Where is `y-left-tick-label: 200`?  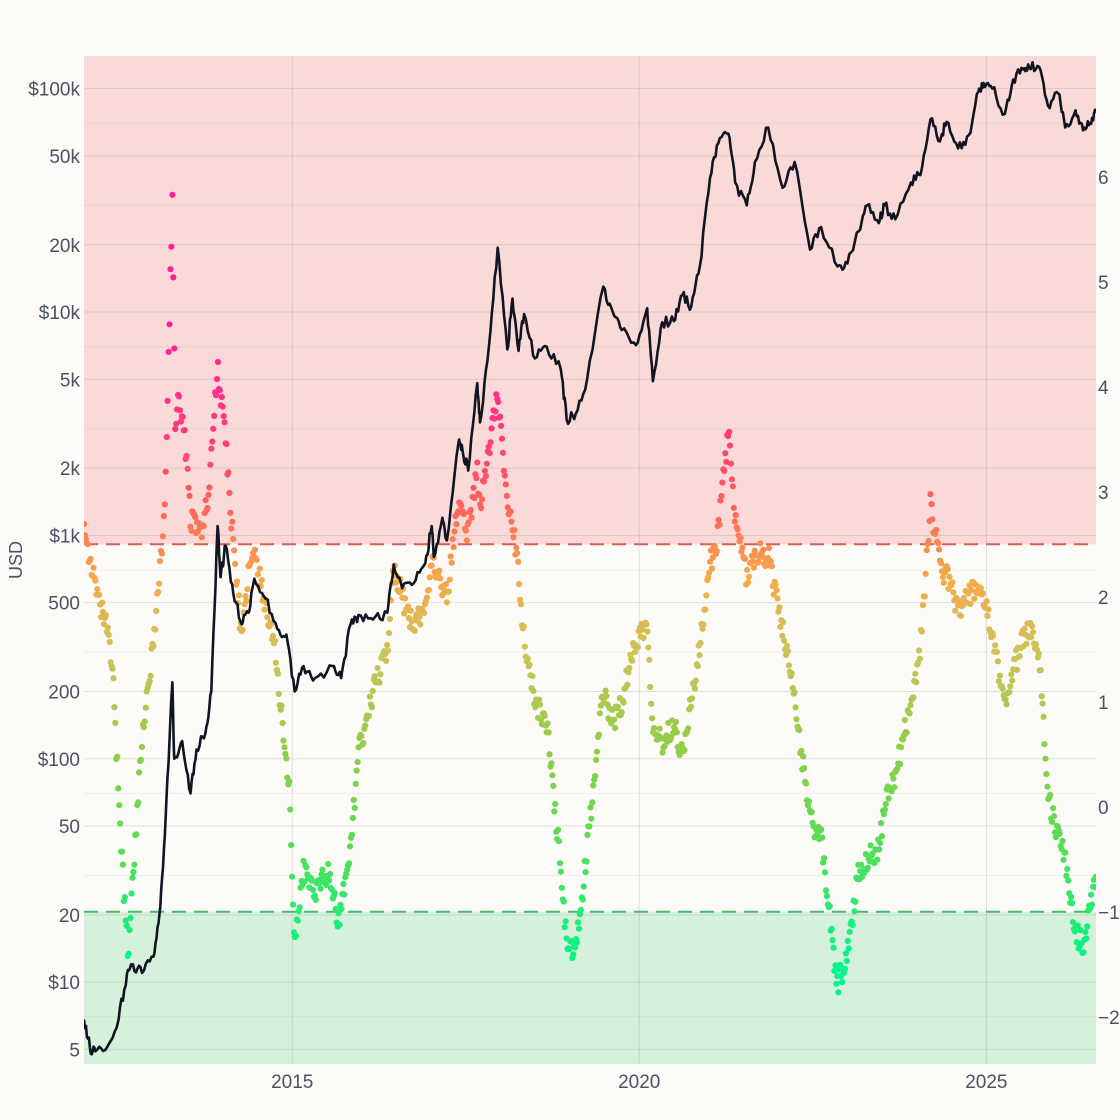
y-left-tick-label: 200 is located at coordinates (64, 693).